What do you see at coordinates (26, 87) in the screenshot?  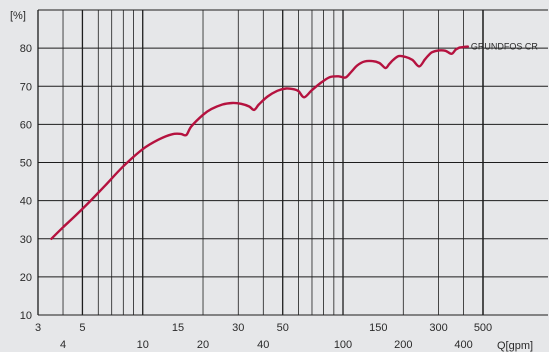 I see `y-tick-label: 70` at bounding box center [26, 87].